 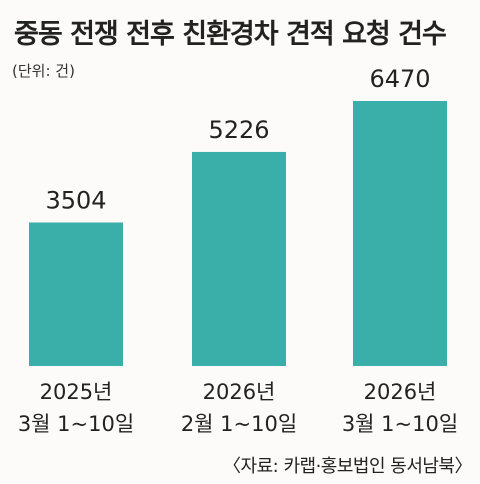 What do you see at coordinates (400, 424) in the screenshot?
I see `category-label-3-line-2: 3월 1~10일` at bounding box center [400, 424].